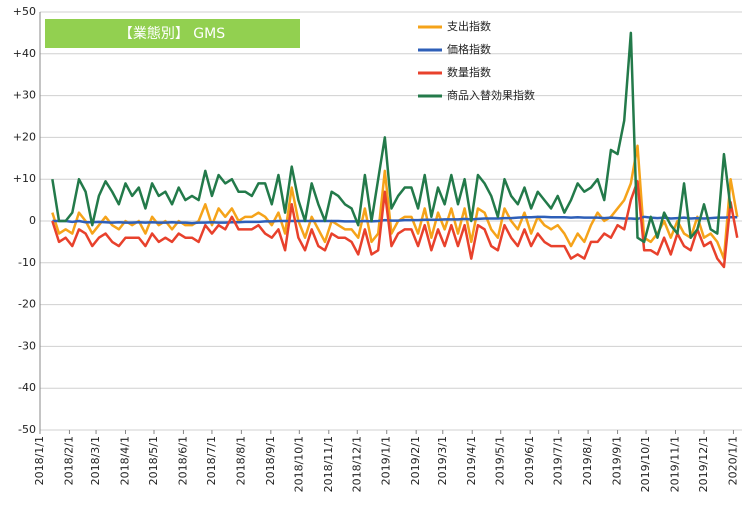 This screenshot has width=745, height=510. What do you see at coordinates (442, 460) in the screenshot?
I see `x-tick-label: 2019/3/1` at bounding box center [442, 460].